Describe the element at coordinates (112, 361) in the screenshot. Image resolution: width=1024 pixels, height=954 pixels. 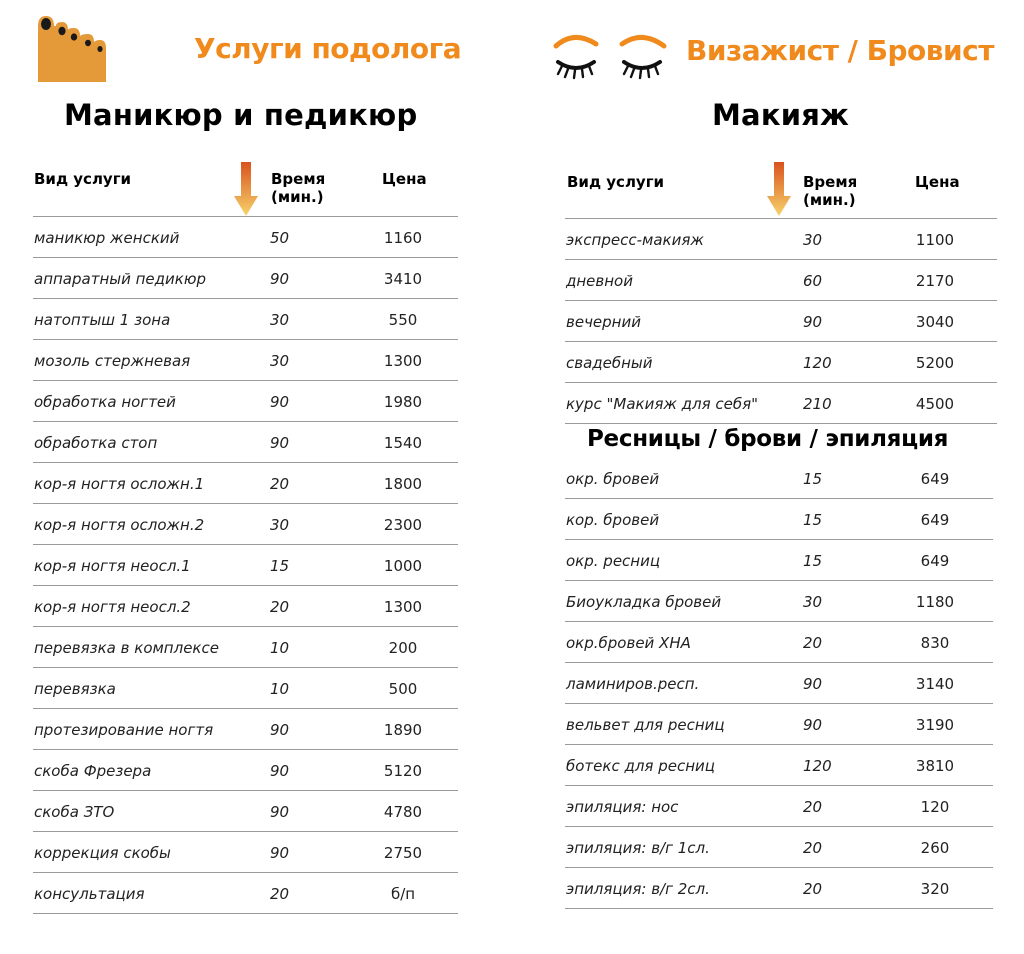
I see `service-cell: мозоль стержневая` at that location.